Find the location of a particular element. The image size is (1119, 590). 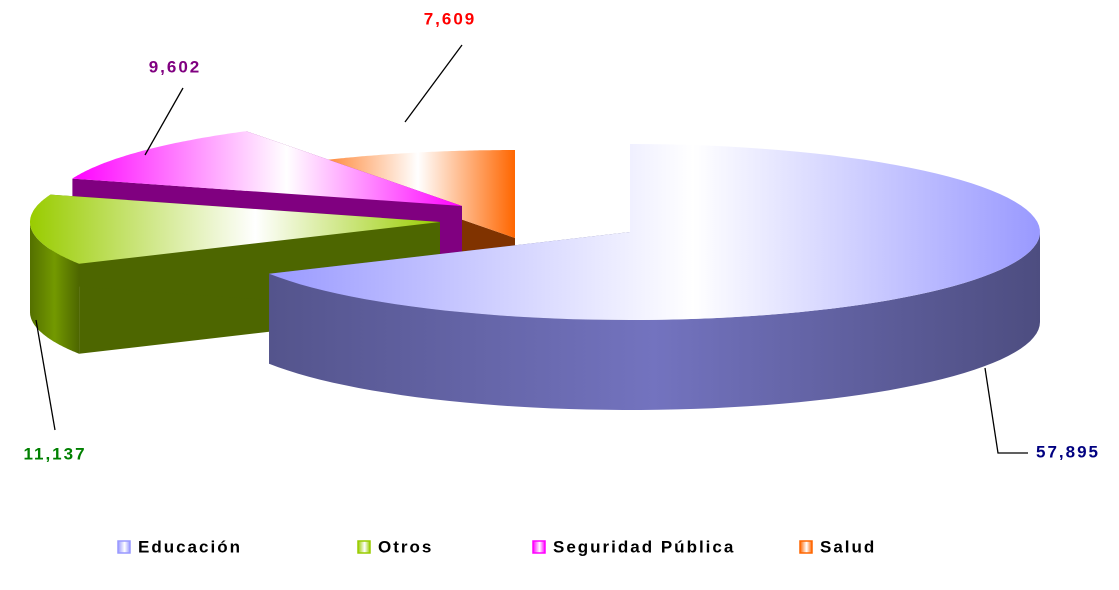

legend-item: Educación is located at coordinates (179, 546).